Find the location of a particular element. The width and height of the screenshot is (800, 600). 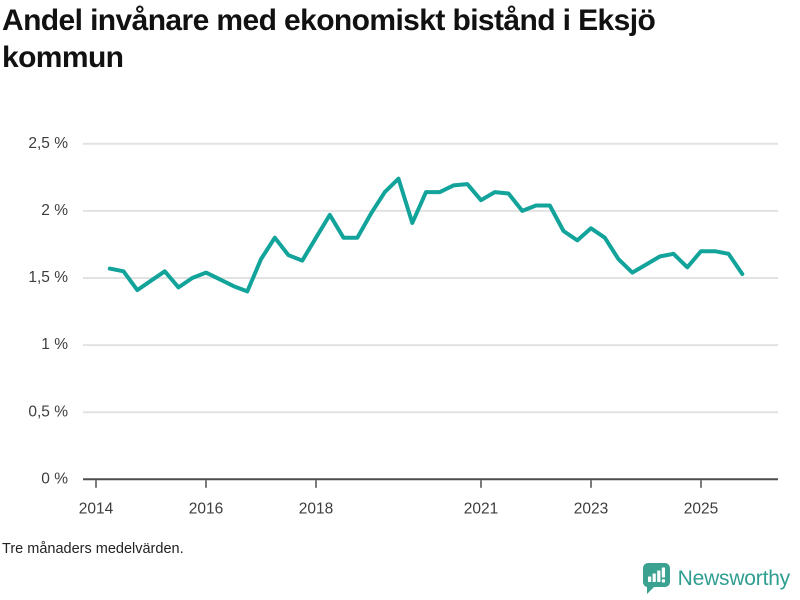

speech-bubble-bar-chart-icon is located at coordinates (656, 578).